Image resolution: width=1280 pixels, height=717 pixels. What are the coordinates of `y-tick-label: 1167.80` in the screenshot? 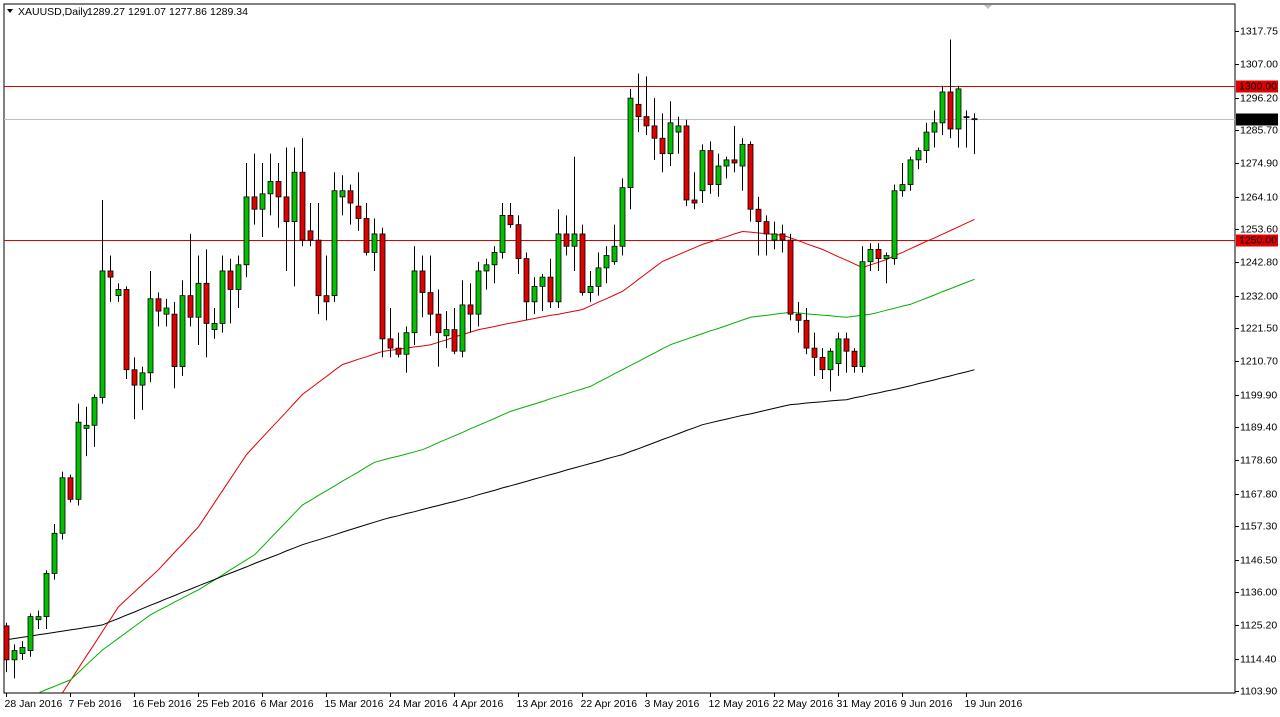 It's located at (1258, 494).